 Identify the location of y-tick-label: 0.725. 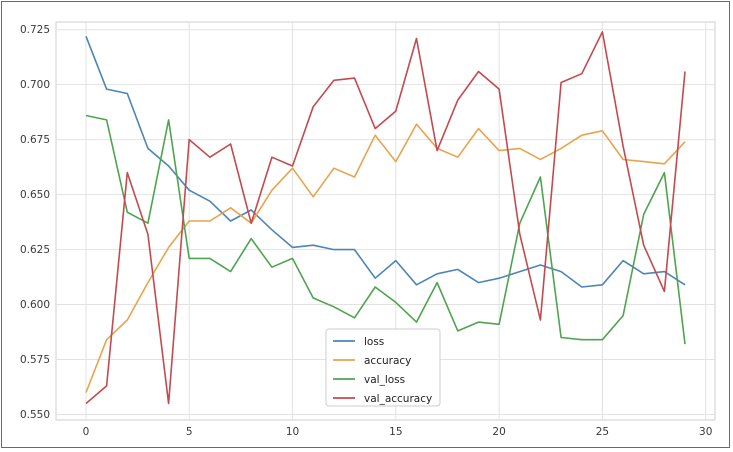
(35, 30).